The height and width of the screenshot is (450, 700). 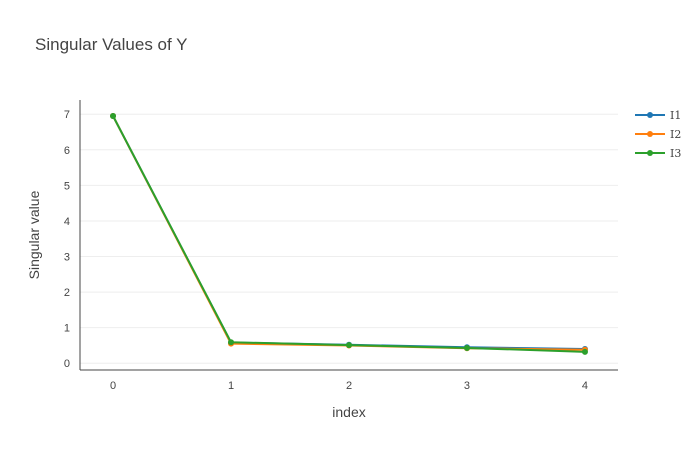 What do you see at coordinates (348, 412) in the screenshot?
I see `x-axis-title: index` at bounding box center [348, 412].